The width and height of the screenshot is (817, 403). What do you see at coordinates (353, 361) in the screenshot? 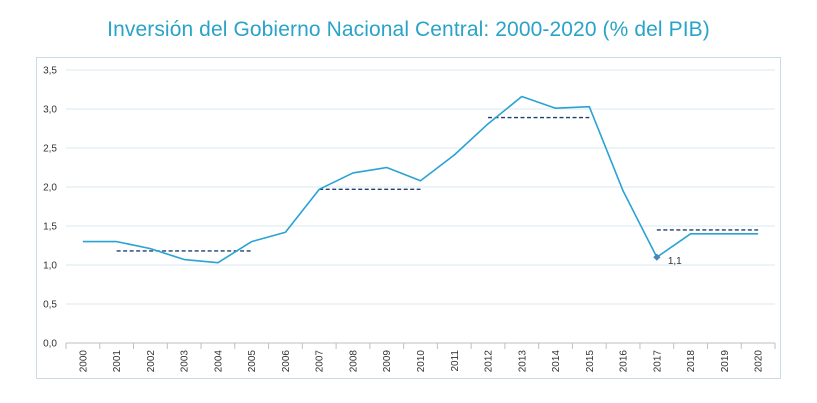
I see `x-tick-label: 2008` at bounding box center [353, 361].